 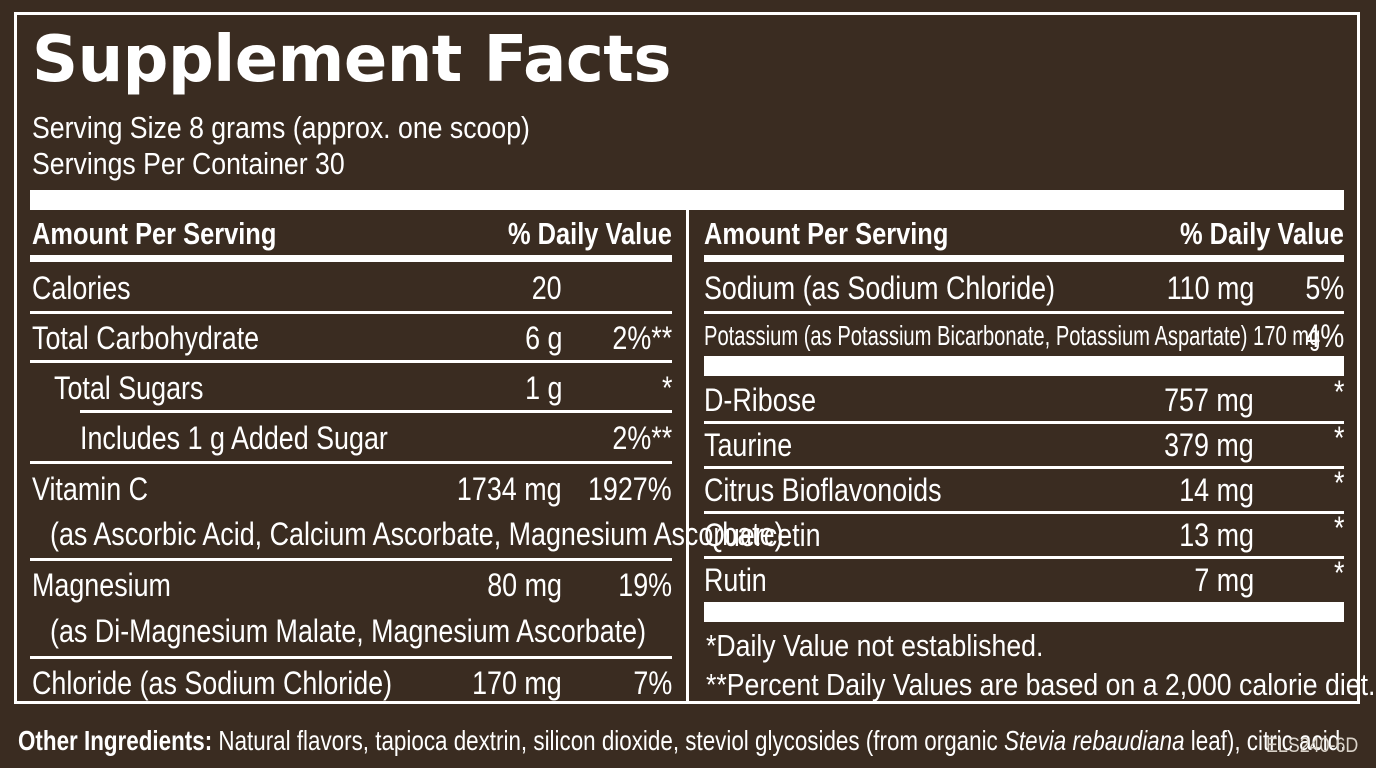 I want to click on right-header-rule, so click(x=1024, y=258).